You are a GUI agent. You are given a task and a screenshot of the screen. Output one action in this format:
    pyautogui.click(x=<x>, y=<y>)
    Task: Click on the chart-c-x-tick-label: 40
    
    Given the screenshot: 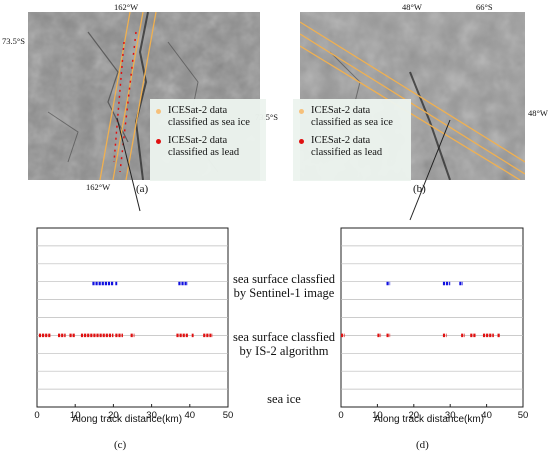 What is the action you would take?
    pyautogui.click(x=190, y=415)
    